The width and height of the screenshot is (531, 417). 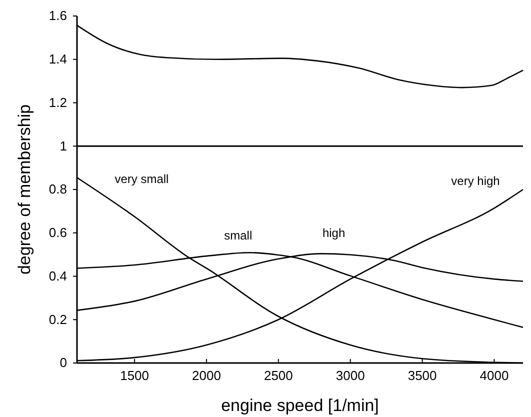 What do you see at coordinates (24, 189) in the screenshot?
I see `y-axis-title: degree of membership` at bounding box center [24, 189].